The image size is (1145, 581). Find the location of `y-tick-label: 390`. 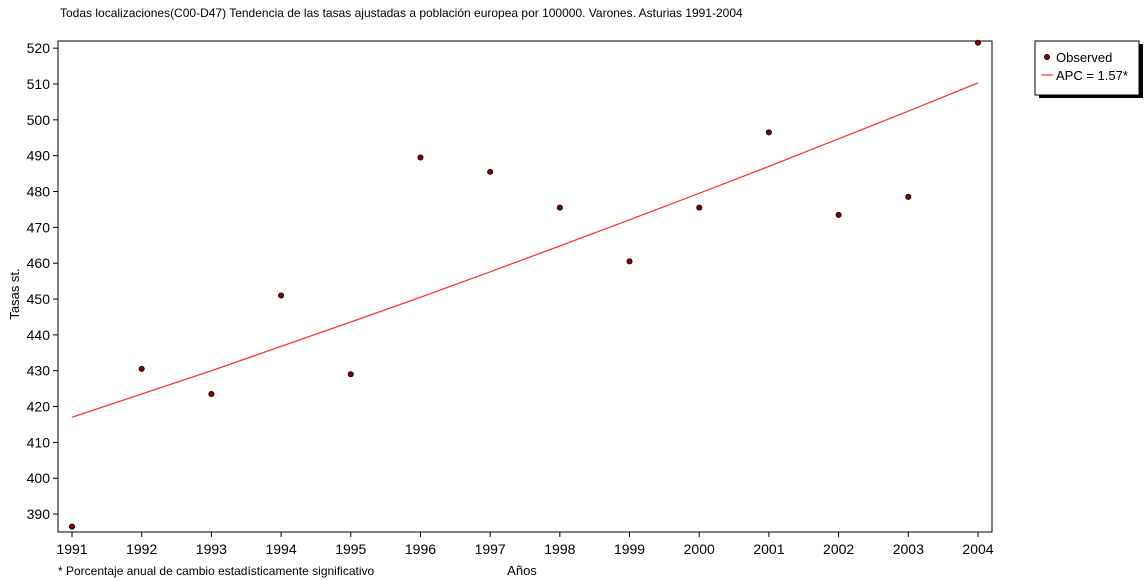

y-tick-label: 390 is located at coordinates (39, 514).